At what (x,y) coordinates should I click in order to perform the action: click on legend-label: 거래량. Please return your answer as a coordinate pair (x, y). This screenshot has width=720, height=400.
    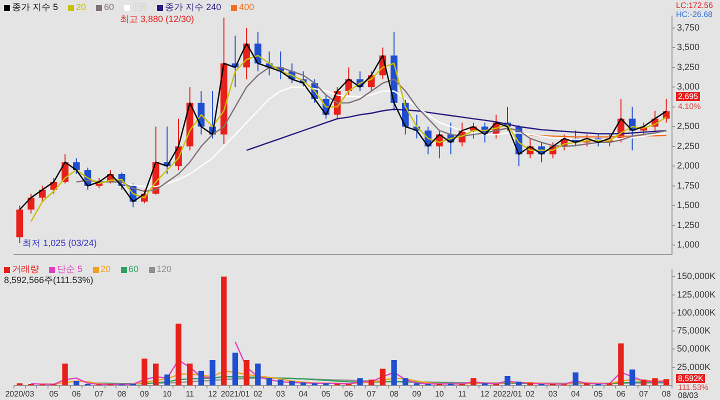
    Looking at the image, I should click on (25, 269).